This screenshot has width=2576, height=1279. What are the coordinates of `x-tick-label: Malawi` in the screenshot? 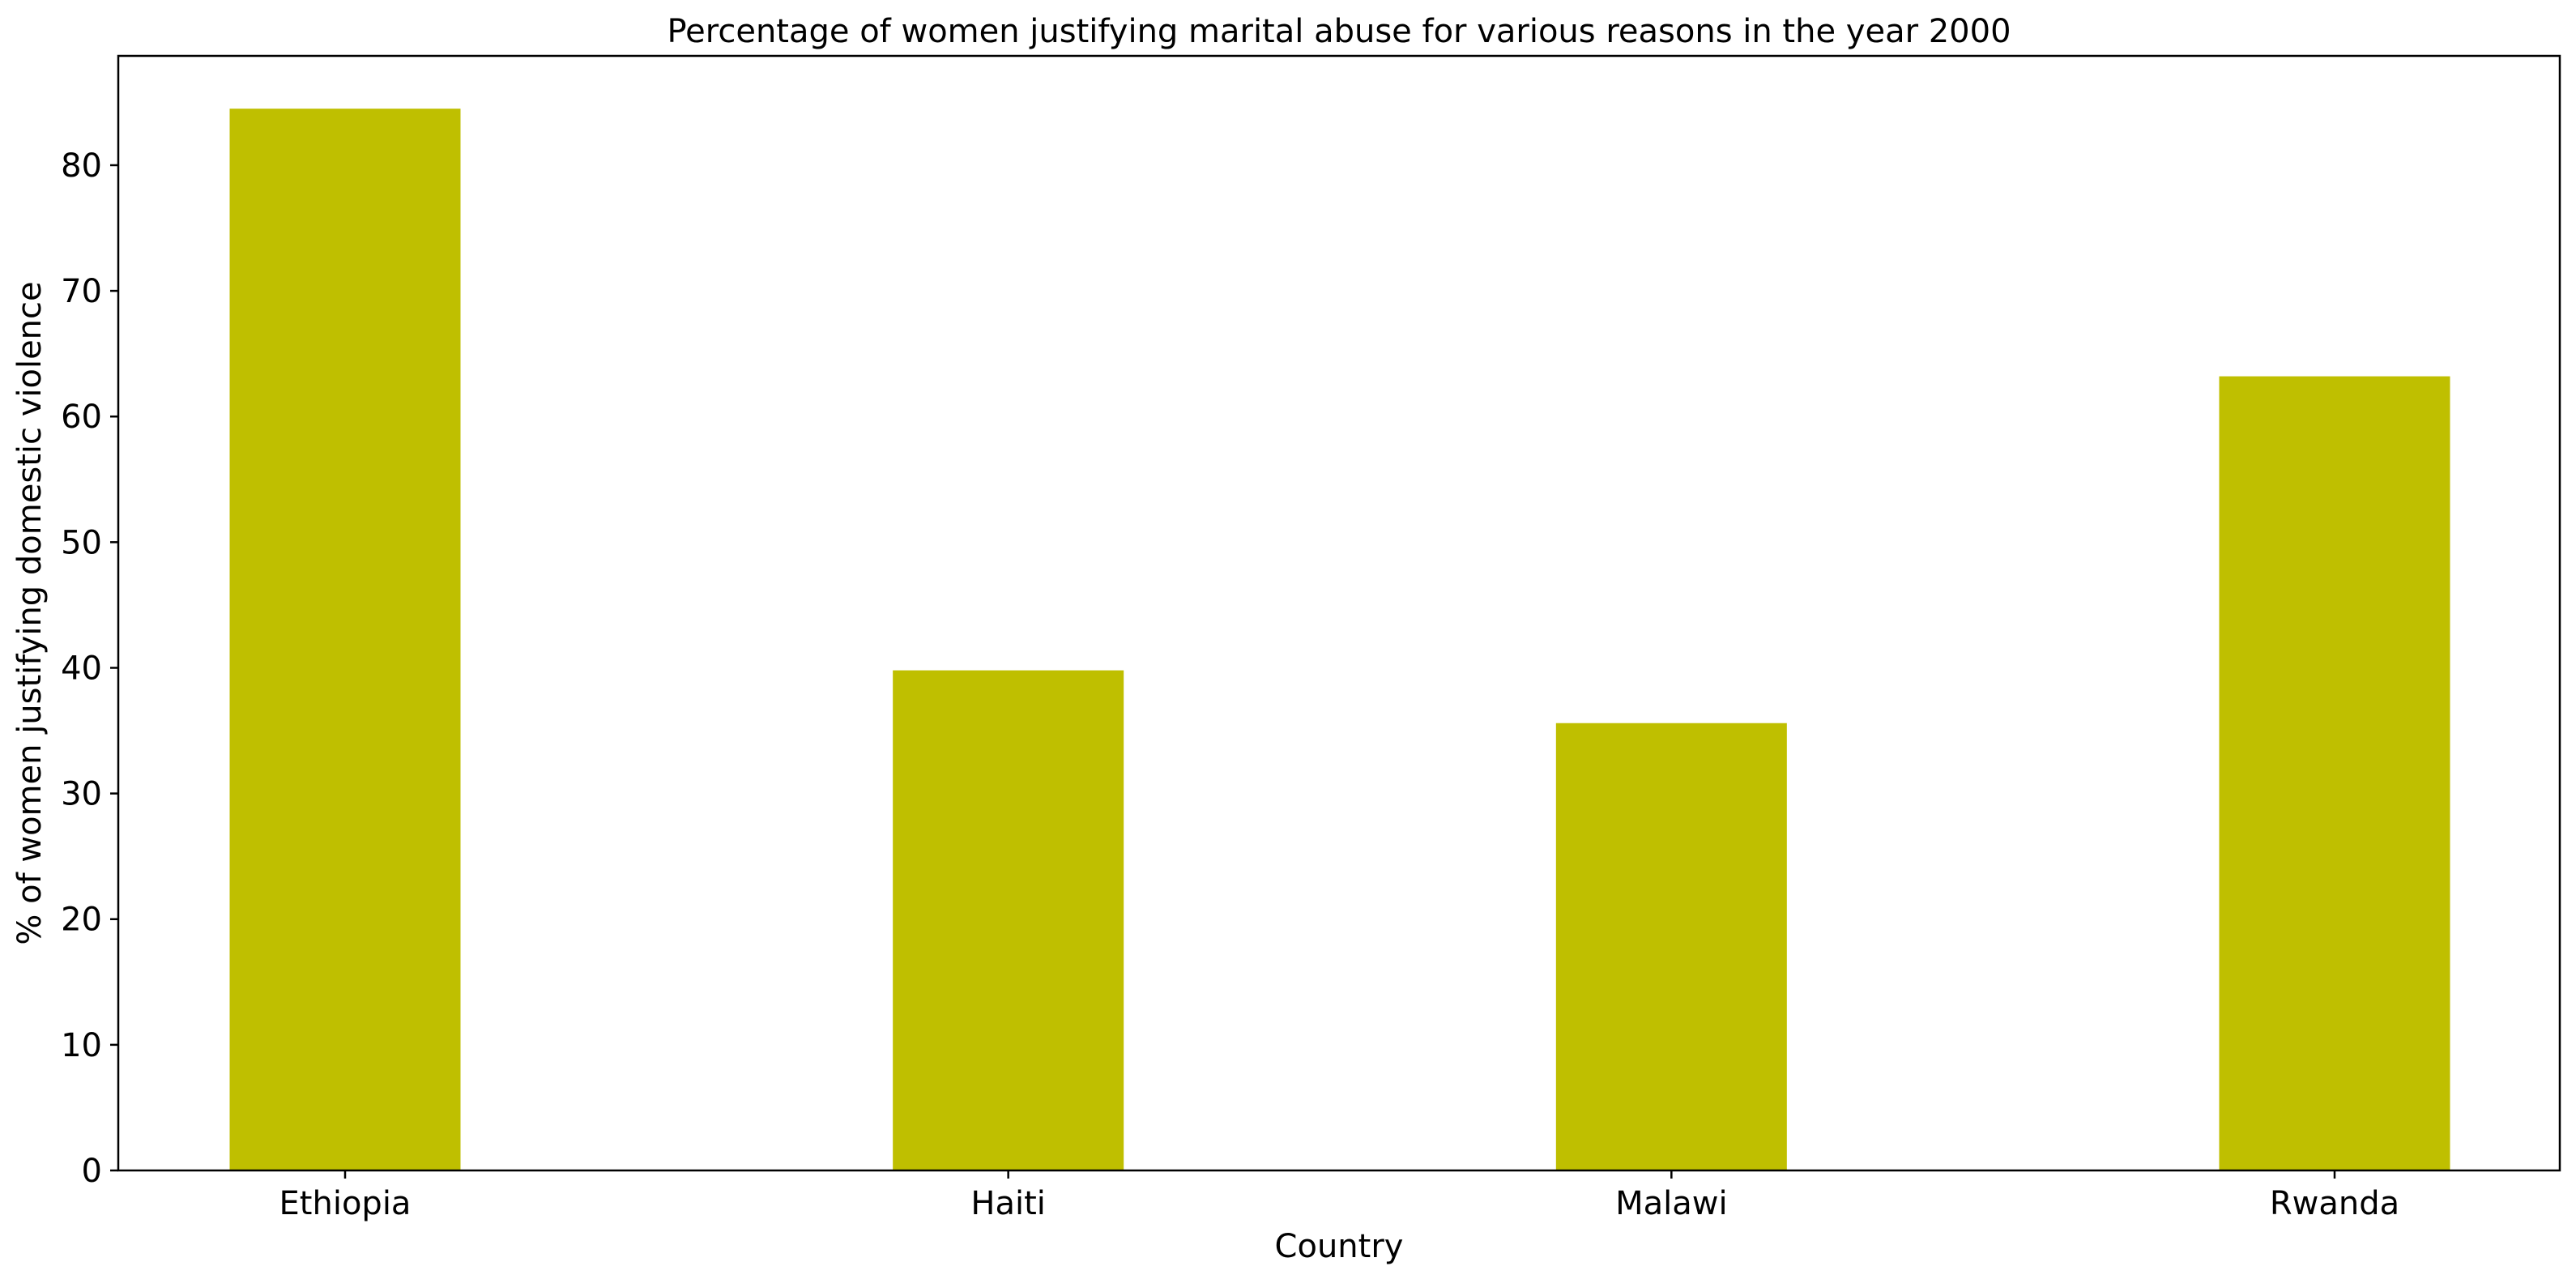 It's located at (1671, 1203).